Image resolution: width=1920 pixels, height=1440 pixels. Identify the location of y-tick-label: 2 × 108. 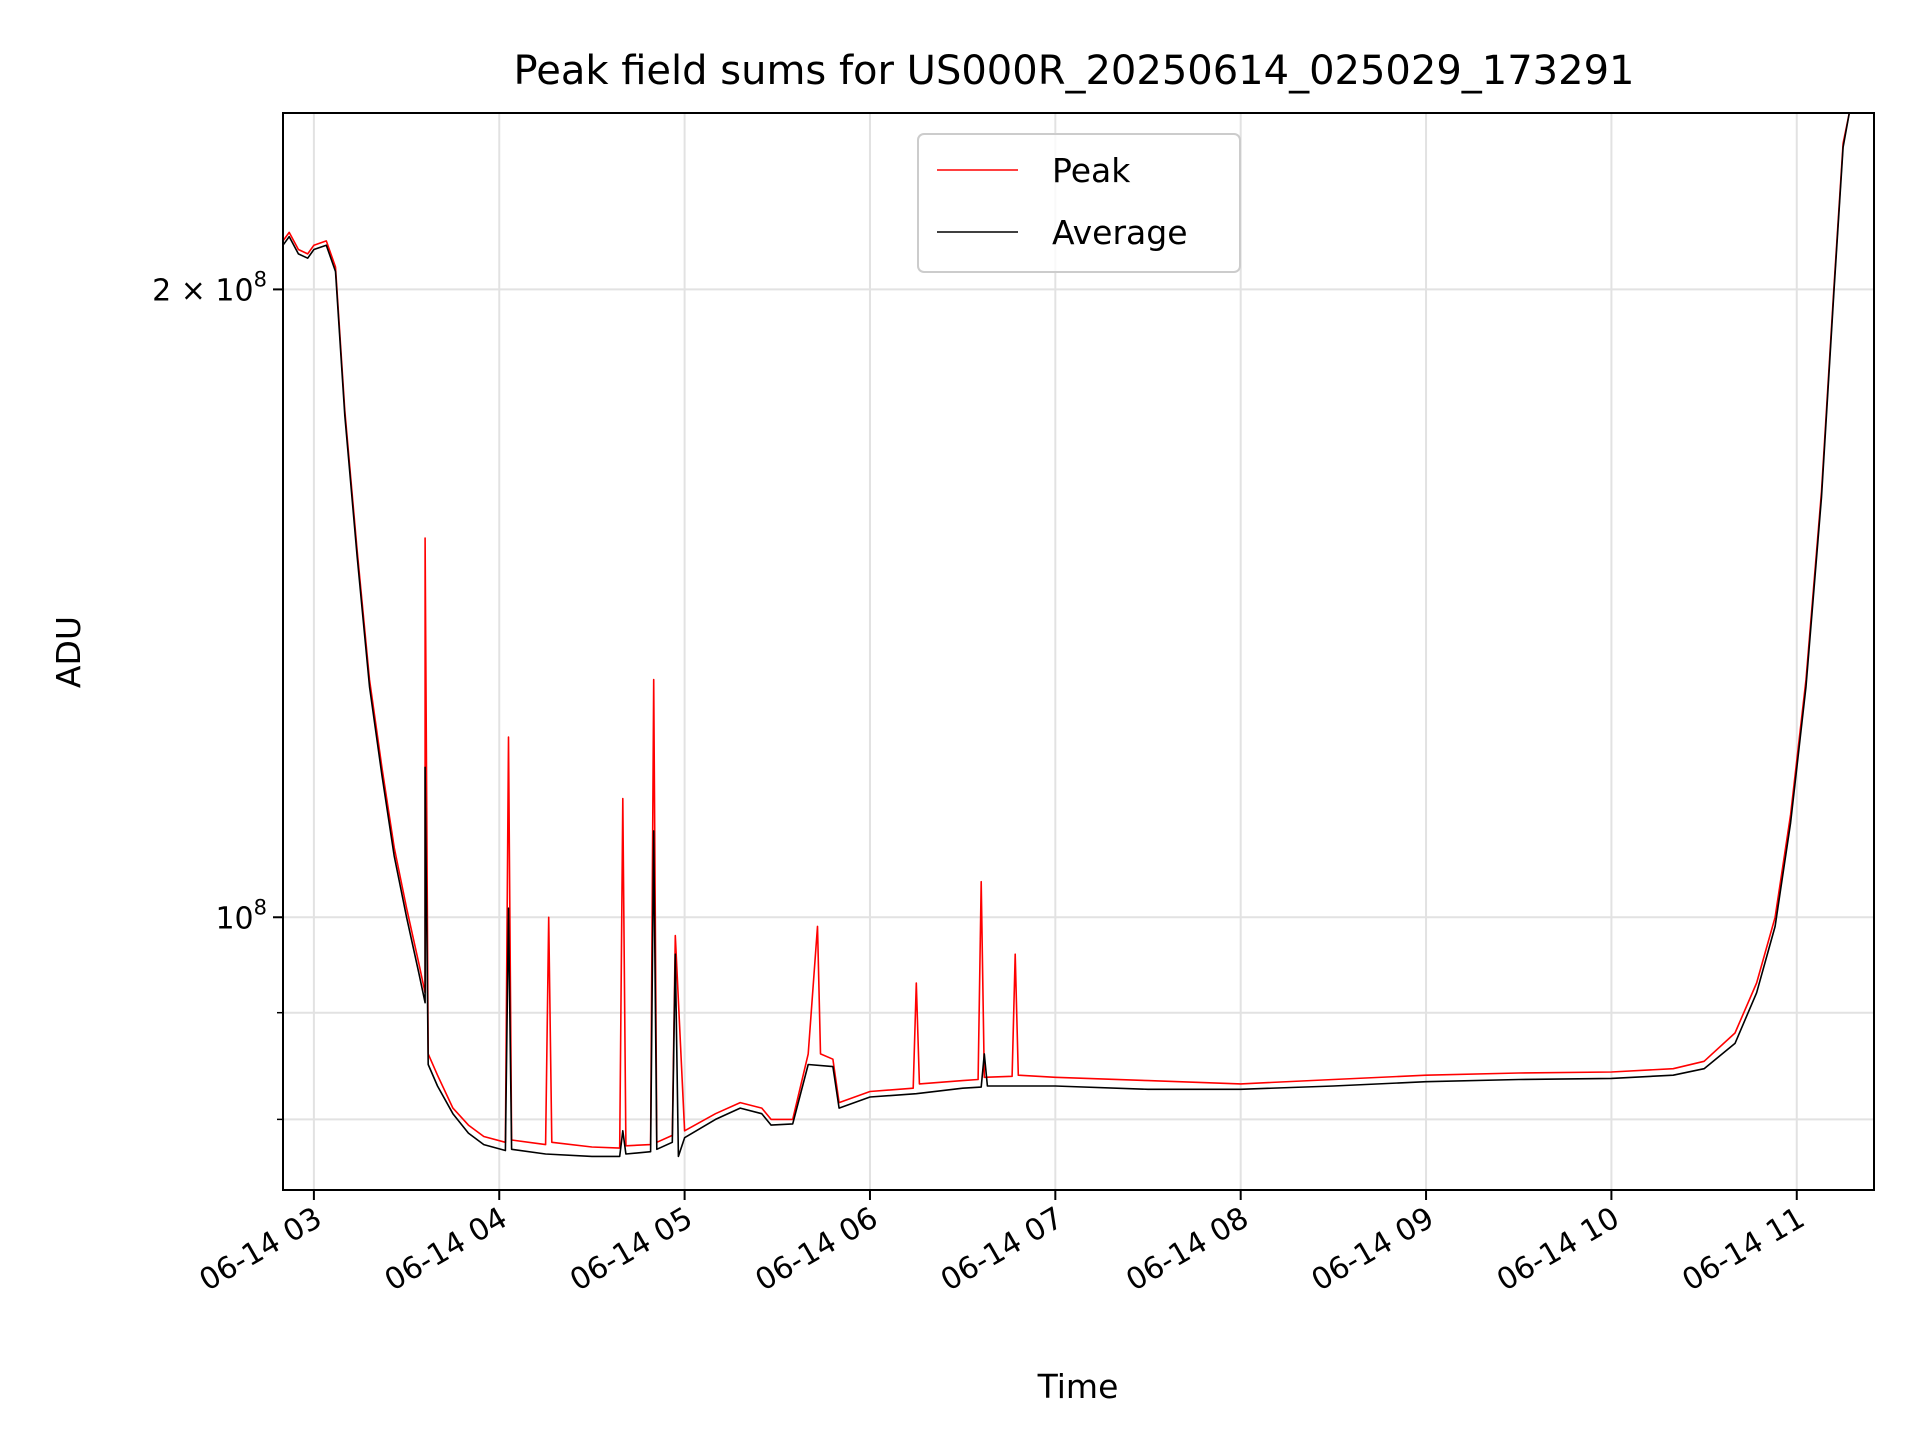
(209, 287).